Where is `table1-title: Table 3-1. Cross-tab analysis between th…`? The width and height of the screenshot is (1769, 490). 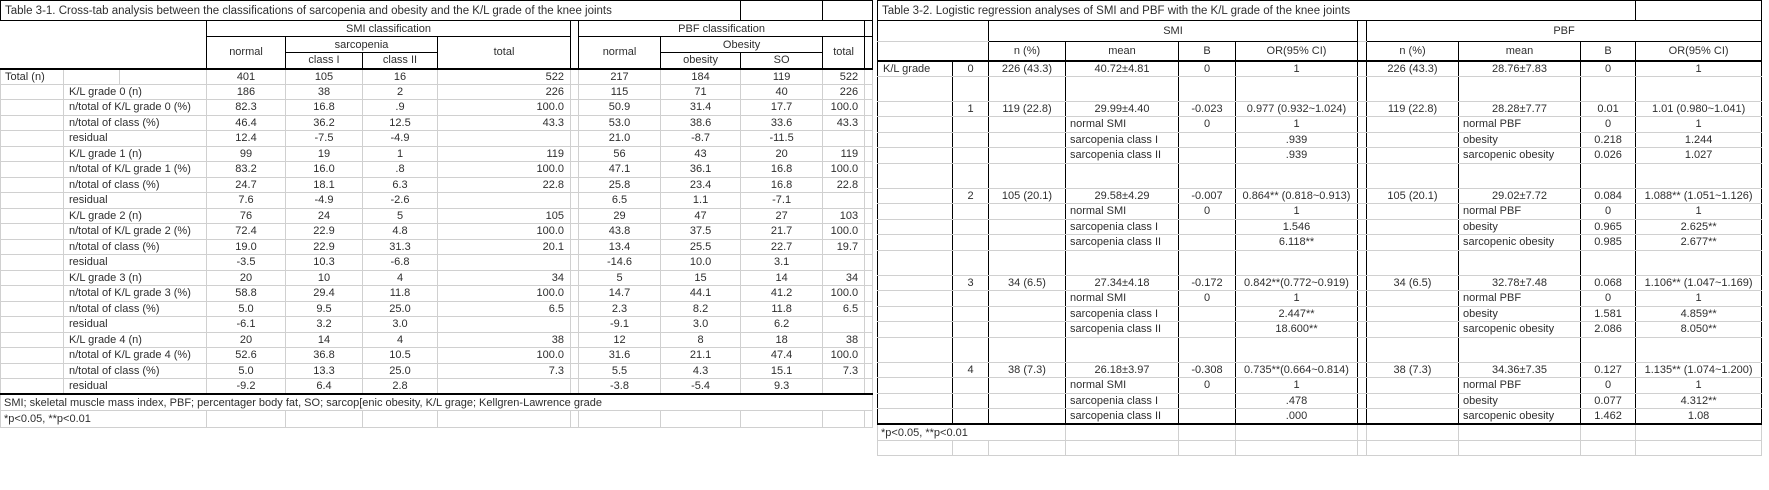 table1-title: Table 3-1. Cross-tab analysis between th… is located at coordinates (371, 10).